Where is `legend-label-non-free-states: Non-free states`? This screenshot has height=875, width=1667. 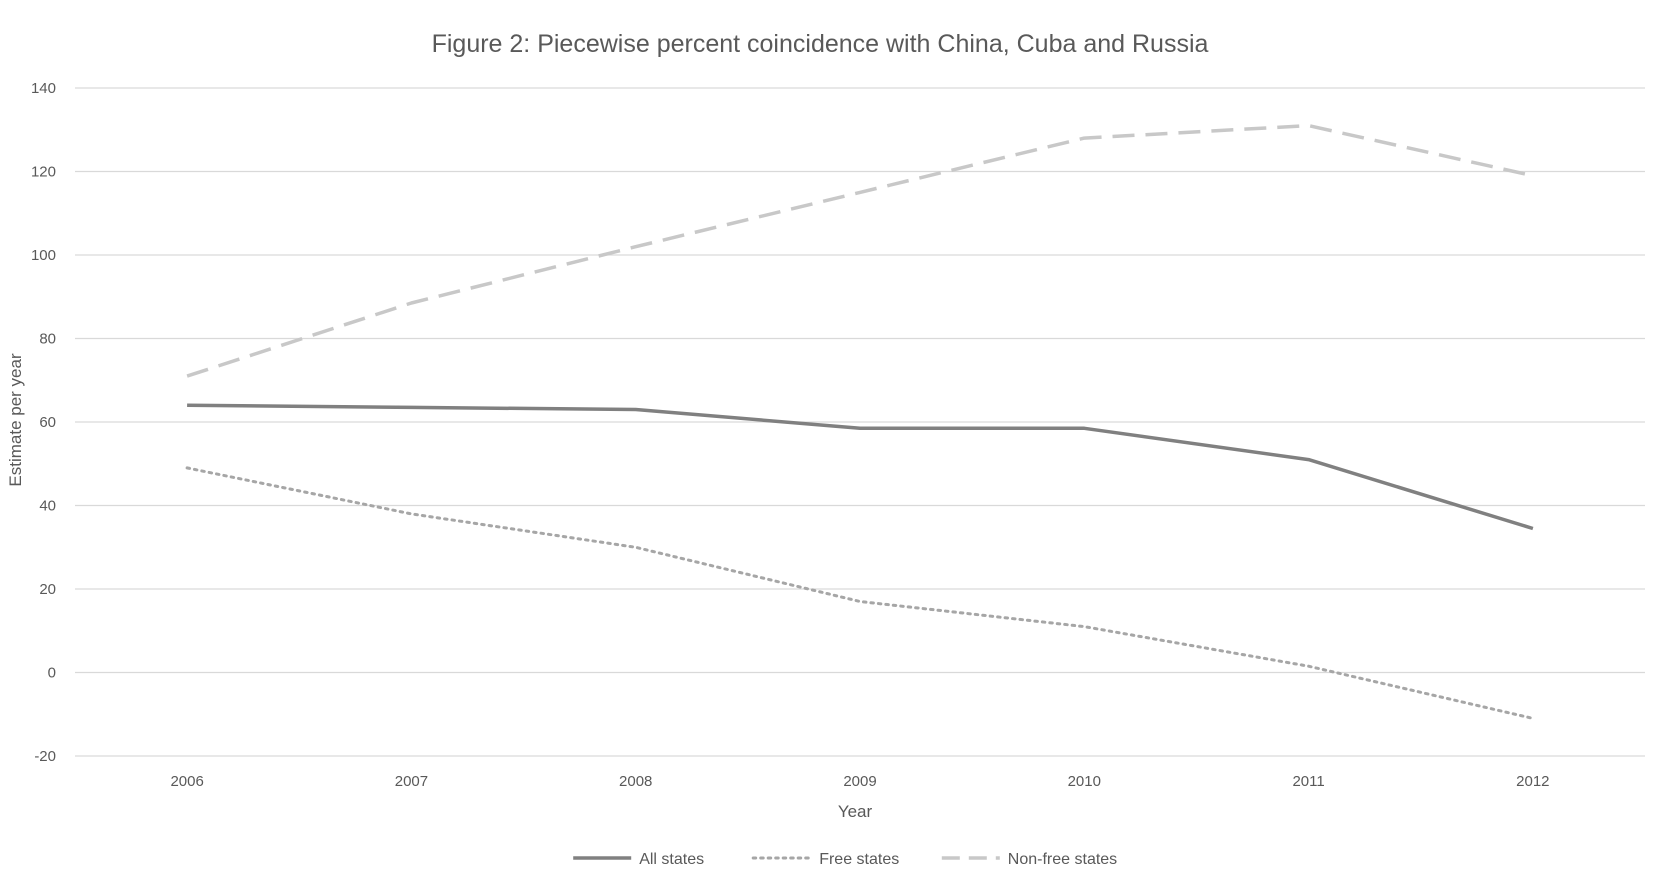
legend-label-non-free-states: Non-free states is located at coordinates (1062, 859).